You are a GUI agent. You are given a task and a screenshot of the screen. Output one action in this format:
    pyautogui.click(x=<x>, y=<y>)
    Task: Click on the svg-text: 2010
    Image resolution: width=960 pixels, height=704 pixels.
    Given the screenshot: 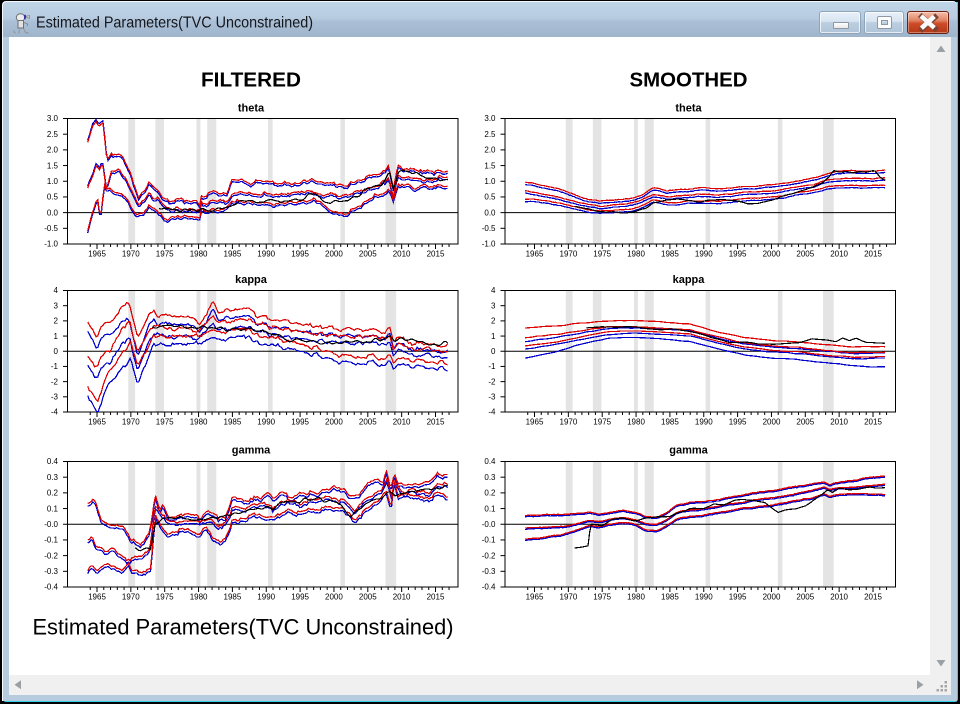 What is the action you would take?
    pyautogui.click(x=402, y=254)
    